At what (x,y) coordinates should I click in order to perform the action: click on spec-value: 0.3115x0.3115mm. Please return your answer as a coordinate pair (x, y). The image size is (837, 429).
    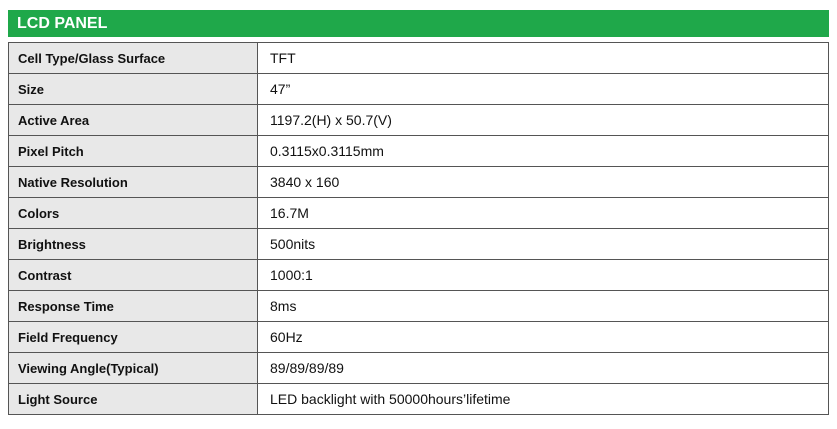
    Looking at the image, I should click on (543, 151).